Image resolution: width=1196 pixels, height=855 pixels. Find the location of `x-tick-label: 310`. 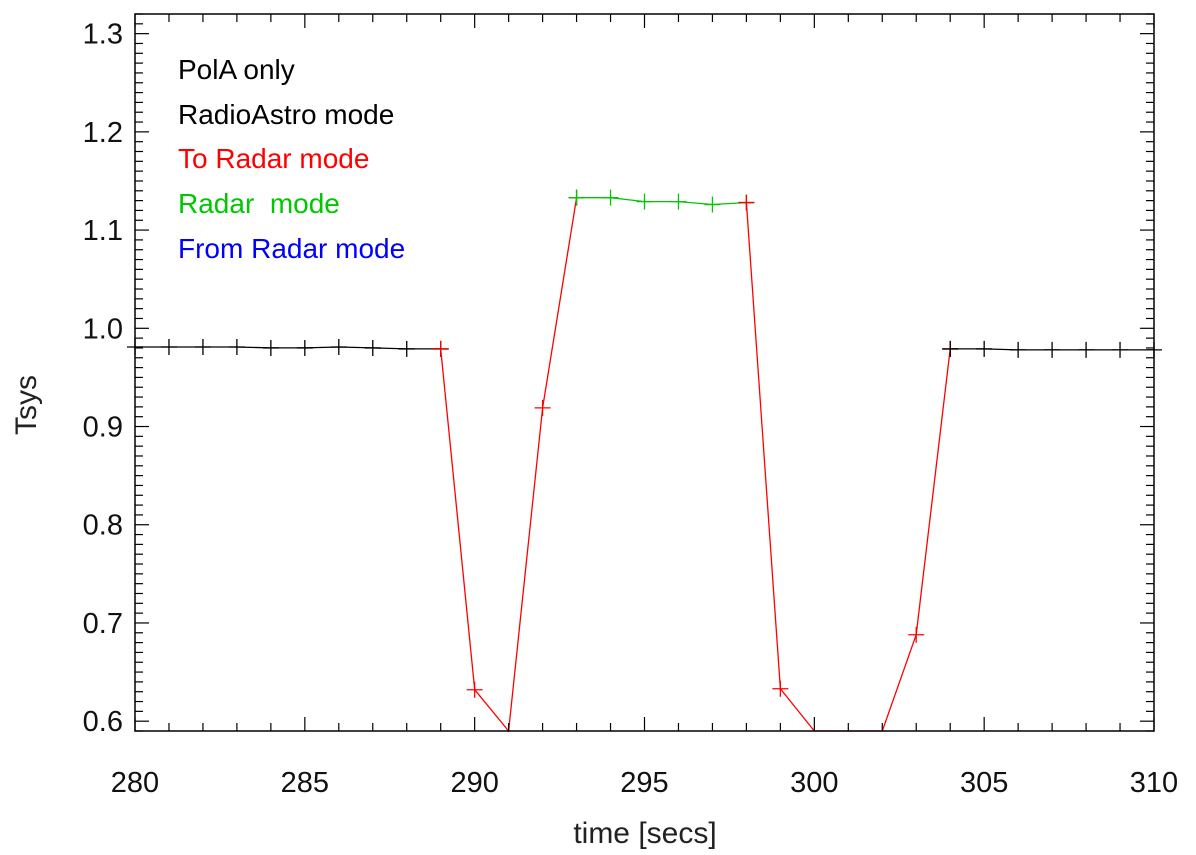

x-tick-label: 310 is located at coordinates (1154, 783).